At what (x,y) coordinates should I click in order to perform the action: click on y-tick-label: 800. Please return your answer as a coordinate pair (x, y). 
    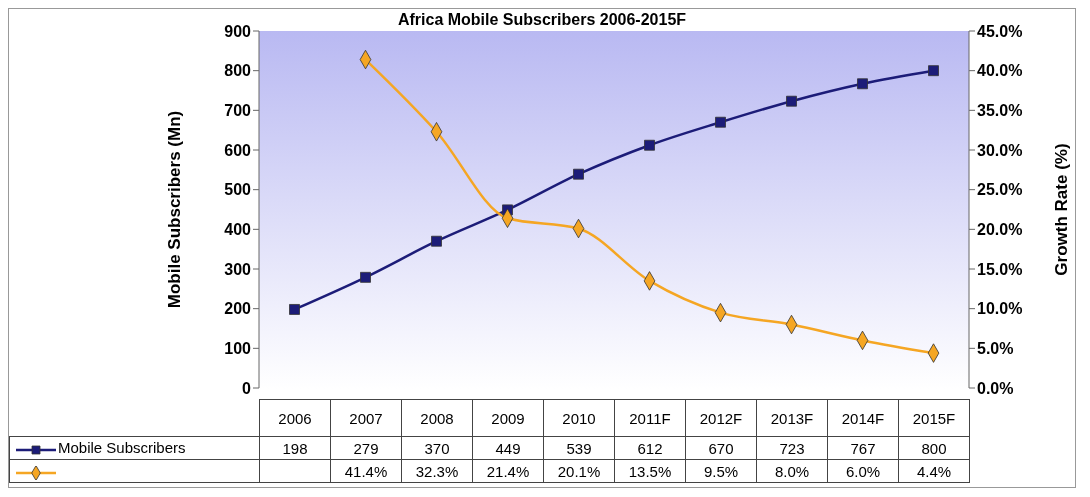
    Looking at the image, I should click on (238, 71).